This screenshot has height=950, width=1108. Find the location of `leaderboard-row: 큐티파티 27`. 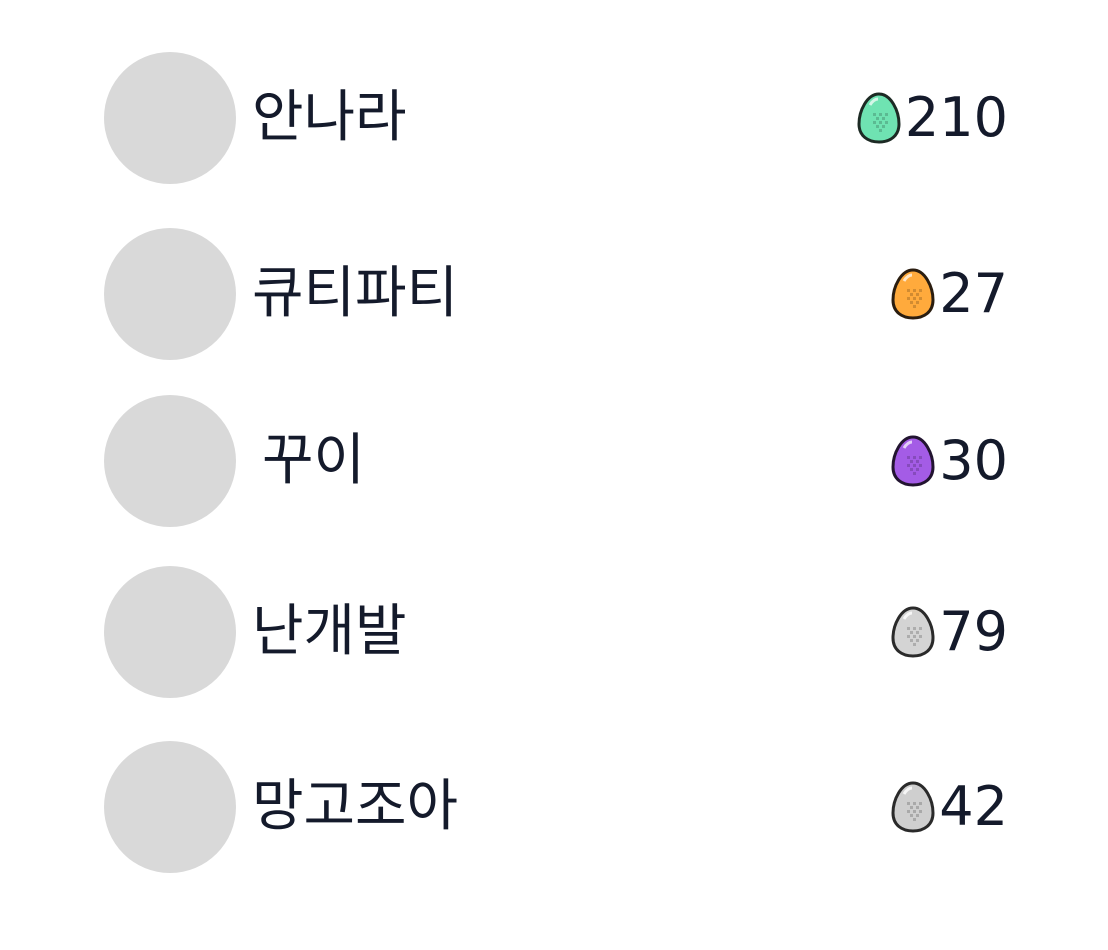

leaderboard-row: 큐티파티 27 is located at coordinates (554, 294).